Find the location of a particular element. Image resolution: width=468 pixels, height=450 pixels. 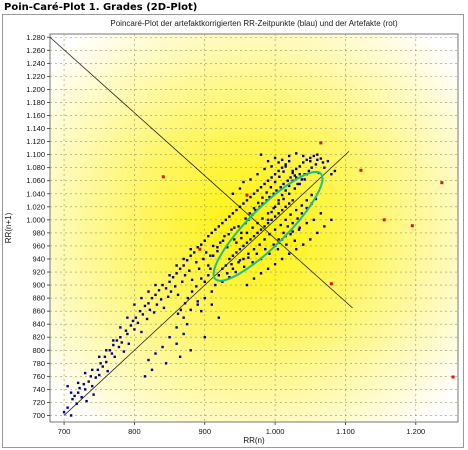

y-tick-label: 840 is located at coordinates (38, 324).